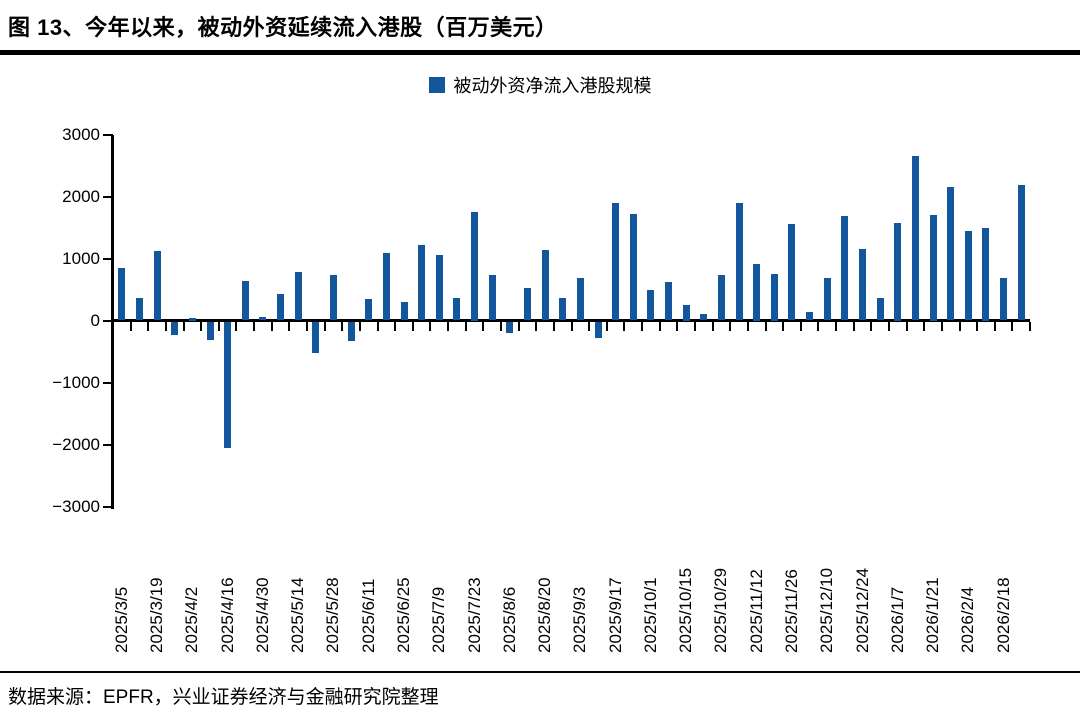 This screenshot has width=1080, height=716. Describe the element at coordinates (540, 85) in the screenshot. I see `chart-legend: 被动外资净流入港股规模` at that location.